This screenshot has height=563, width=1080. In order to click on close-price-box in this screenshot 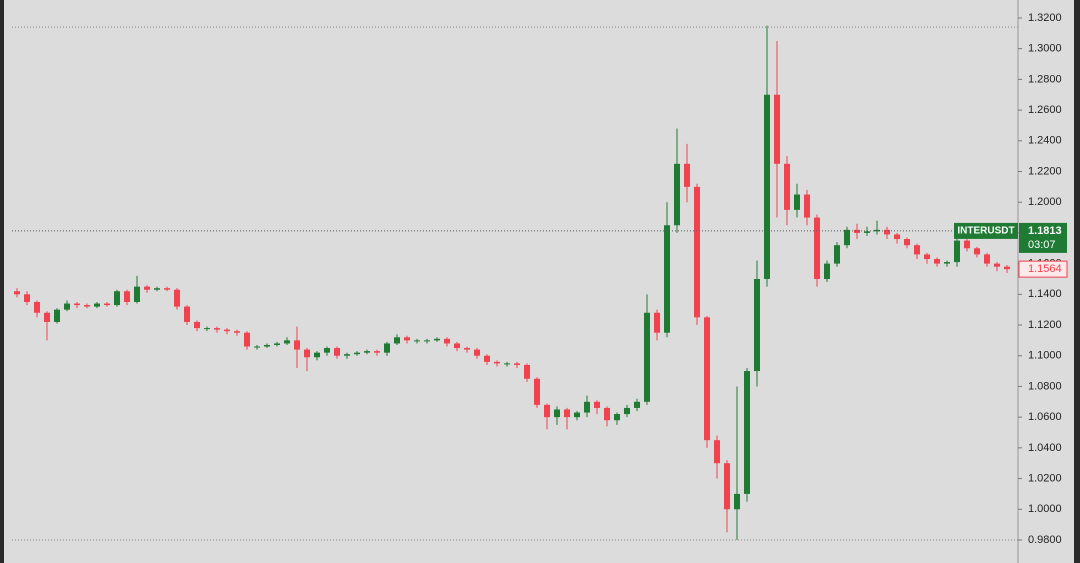, I will do `click(1043, 269)`.